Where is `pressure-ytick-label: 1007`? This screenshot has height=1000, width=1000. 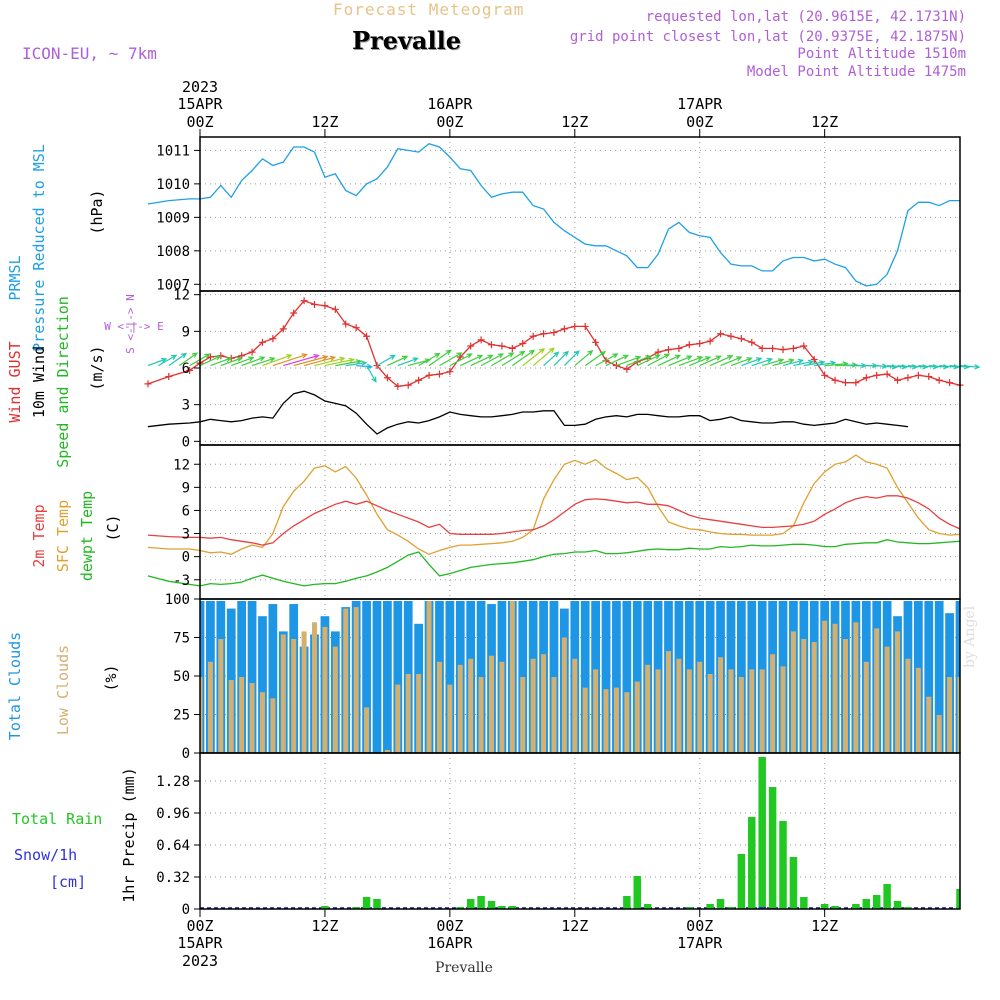 pressure-ytick-label: 1007 is located at coordinates (173, 285).